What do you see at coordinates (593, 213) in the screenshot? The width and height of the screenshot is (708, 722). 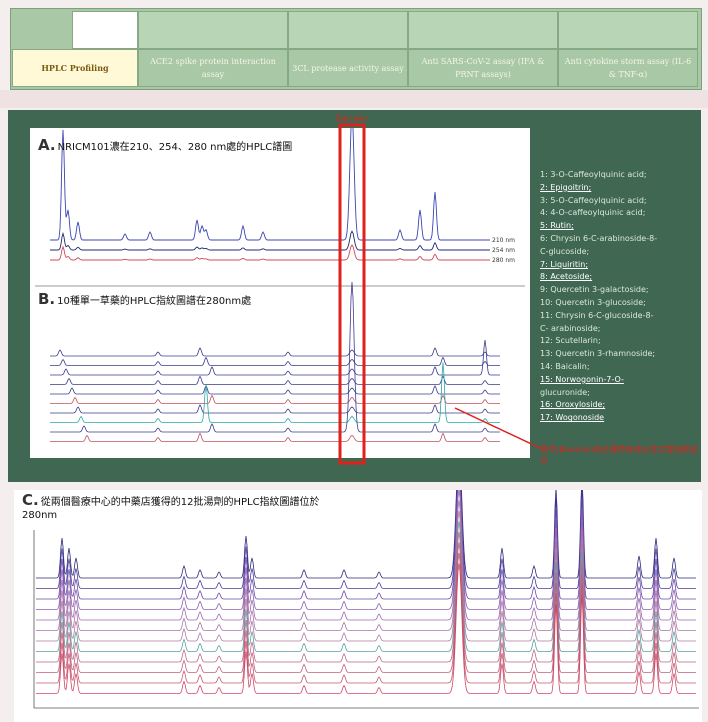 I see `compound-item: 4: 4-O-caffeoylquinic acid;` at bounding box center [593, 213].